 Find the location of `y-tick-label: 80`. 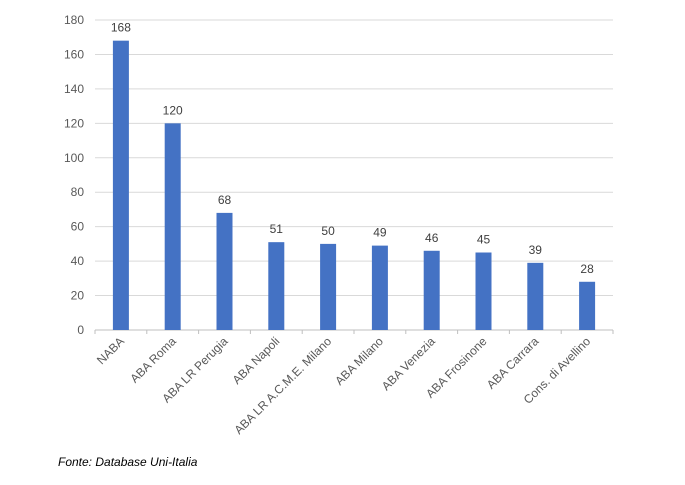

y-tick-label: 80 is located at coordinates (78, 192).